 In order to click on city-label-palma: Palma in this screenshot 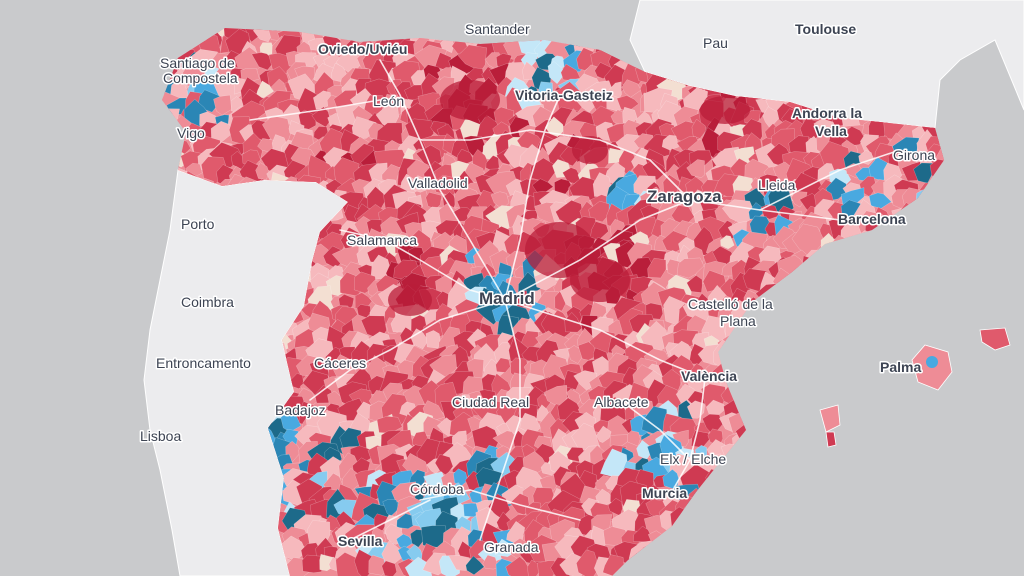, I will do `click(900, 367)`.